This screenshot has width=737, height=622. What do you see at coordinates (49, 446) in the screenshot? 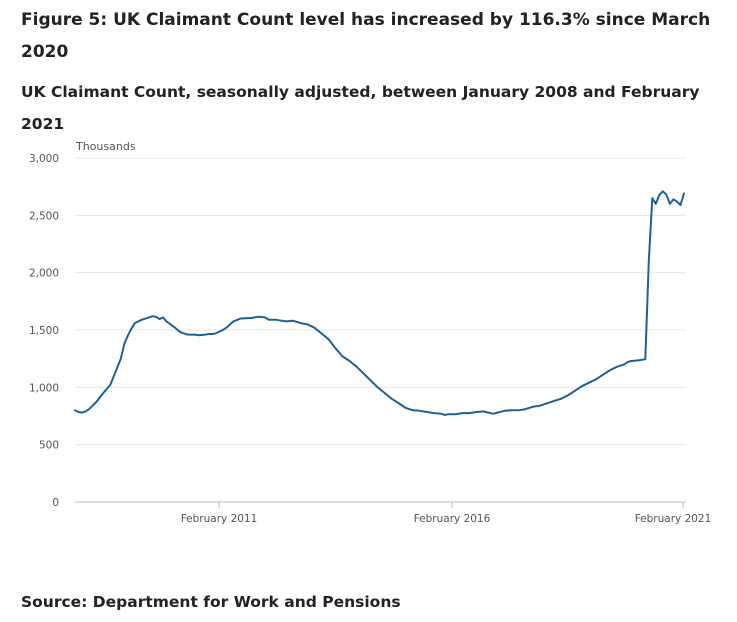
I see `y-tick-label: 500` at bounding box center [49, 446].